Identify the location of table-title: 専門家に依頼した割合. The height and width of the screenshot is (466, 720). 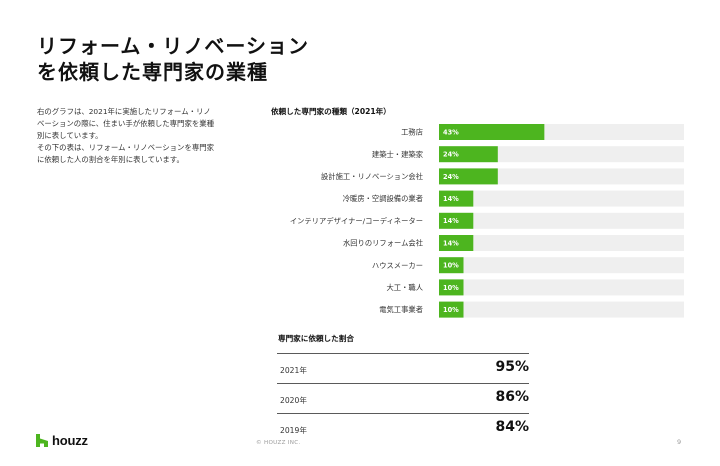
(316, 338).